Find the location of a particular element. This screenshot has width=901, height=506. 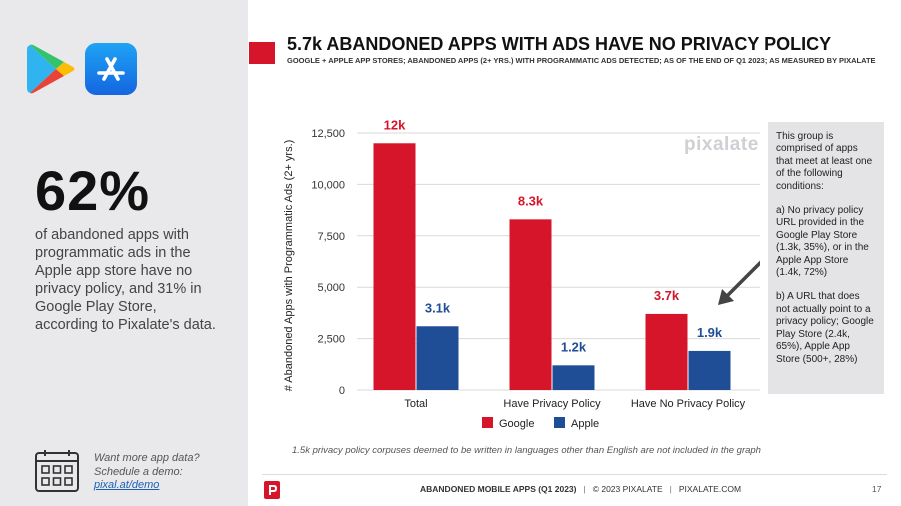

x-tick-label: Have Privacy Policy is located at coordinates (552, 404).